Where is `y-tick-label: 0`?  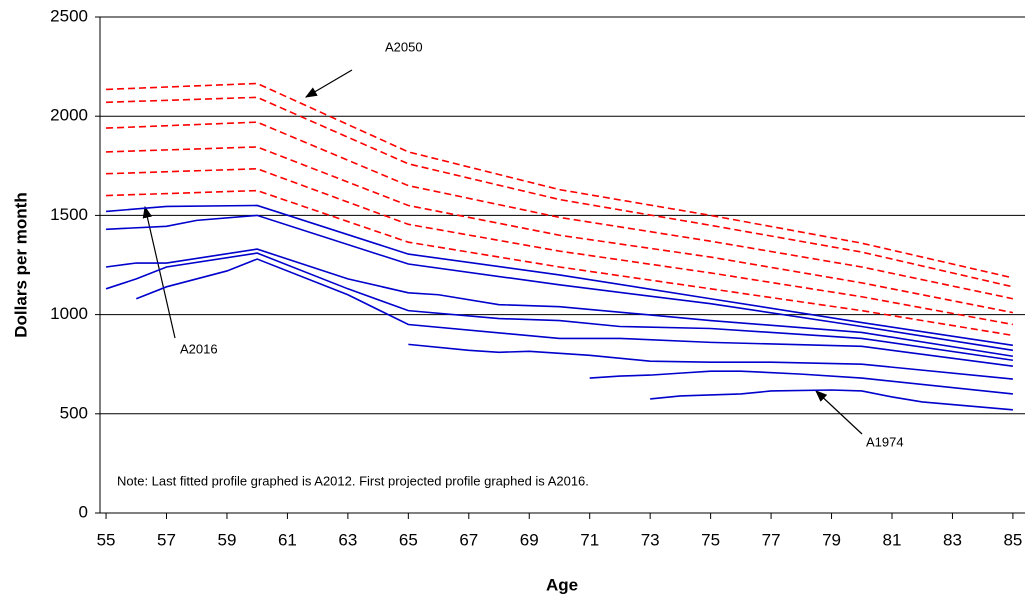
y-tick-label: 0 is located at coordinates (83, 511).